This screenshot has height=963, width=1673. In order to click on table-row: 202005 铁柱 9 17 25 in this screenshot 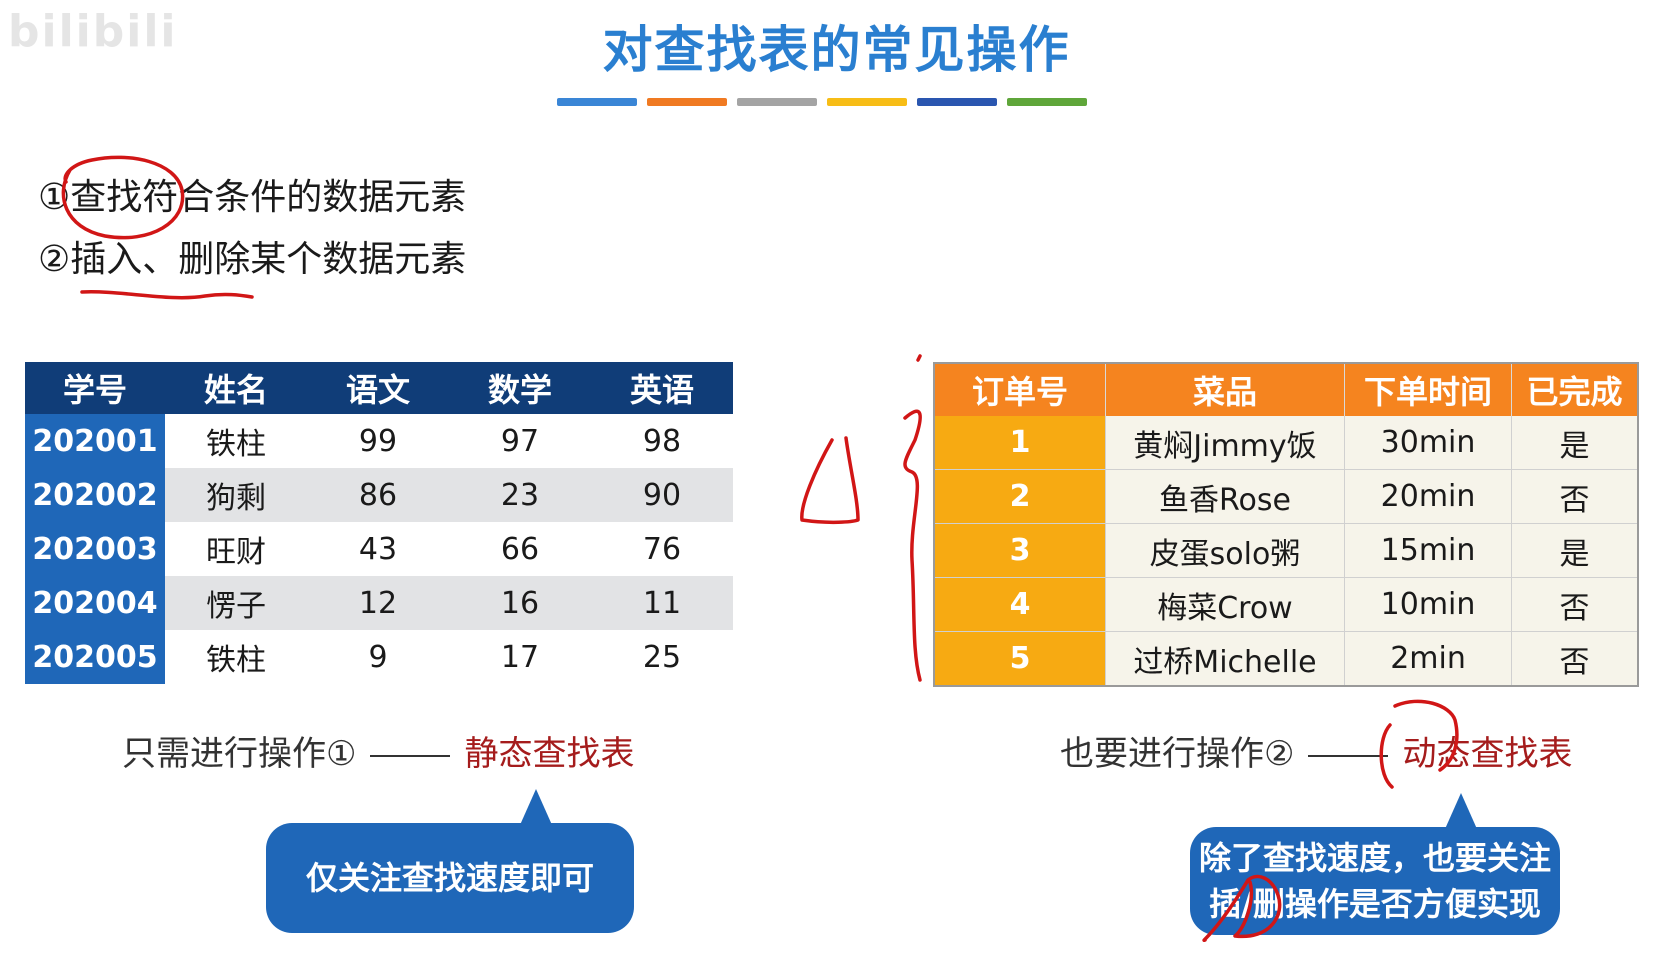, I will do `click(379, 657)`.